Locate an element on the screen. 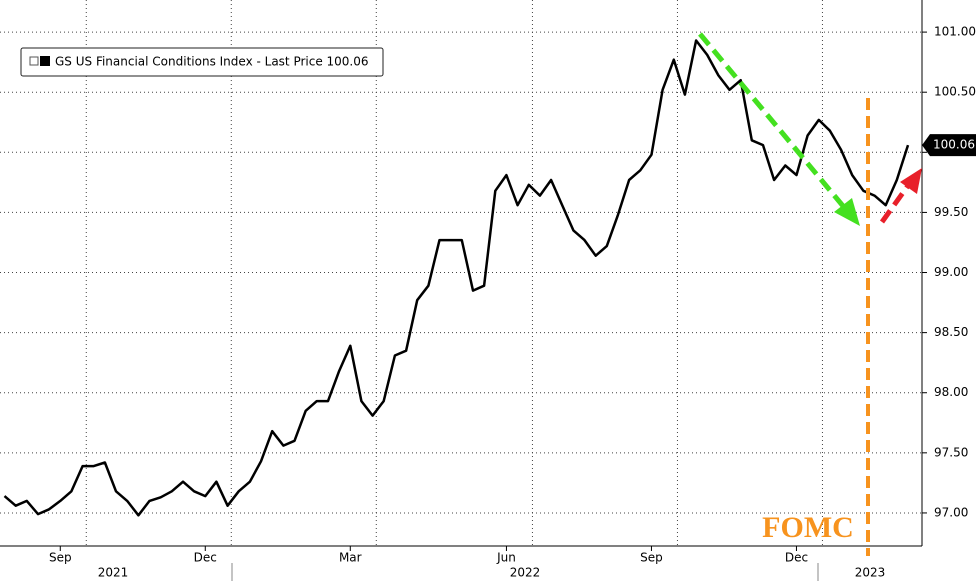  trend-arrow-up is located at coordinates (900, 196).